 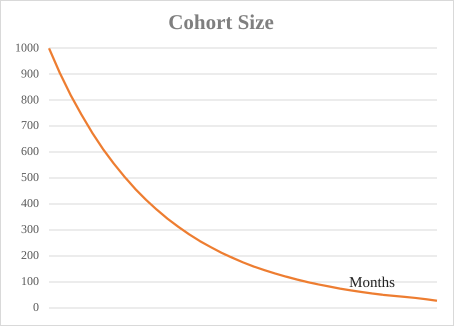 What do you see at coordinates (30, 125) in the screenshot?
I see `y-tick-label: 700` at bounding box center [30, 125].